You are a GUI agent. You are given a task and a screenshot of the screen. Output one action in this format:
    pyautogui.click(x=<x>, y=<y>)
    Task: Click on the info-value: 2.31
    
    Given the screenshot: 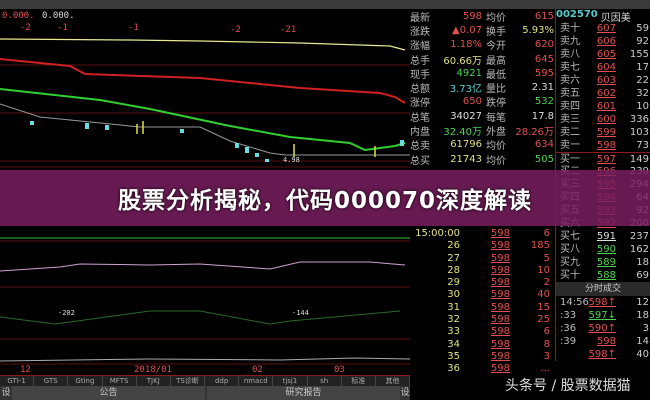 What is the action you would take?
    pyautogui.click(x=542, y=88)
    